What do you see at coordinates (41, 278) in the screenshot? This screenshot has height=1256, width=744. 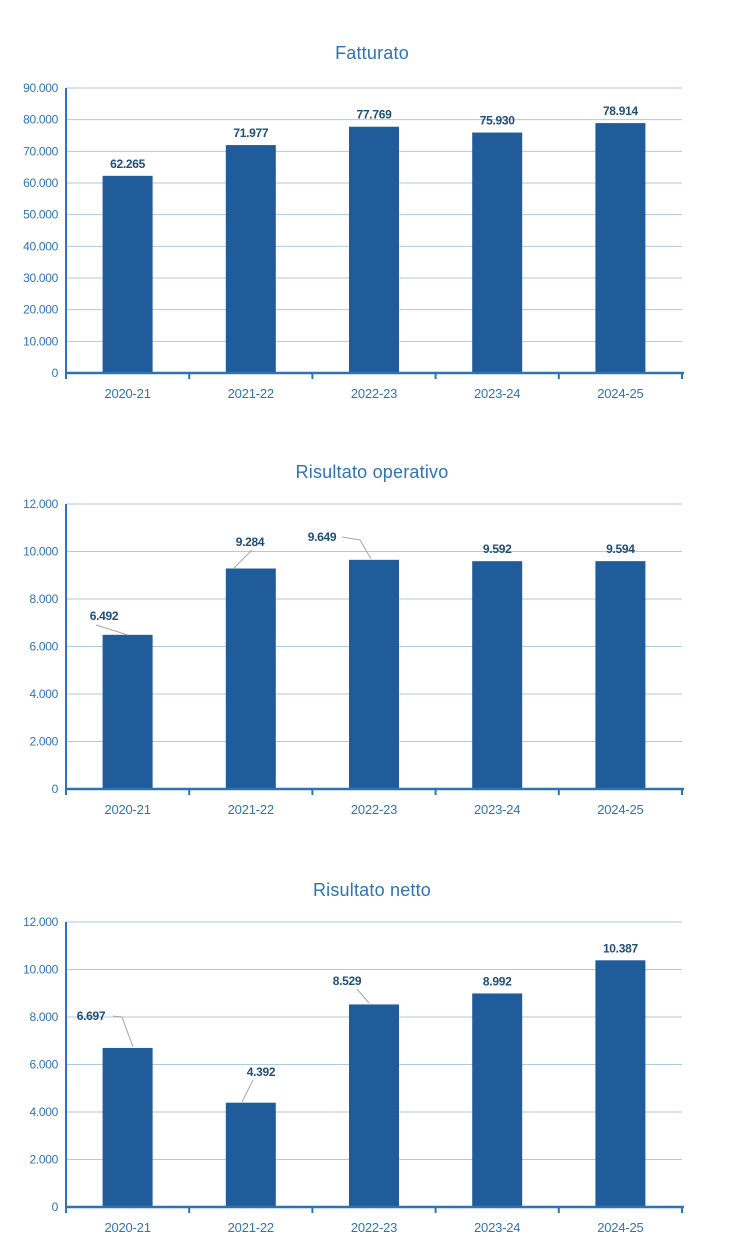 I see `y-tick-label: 30.000` at bounding box center [41, 278].